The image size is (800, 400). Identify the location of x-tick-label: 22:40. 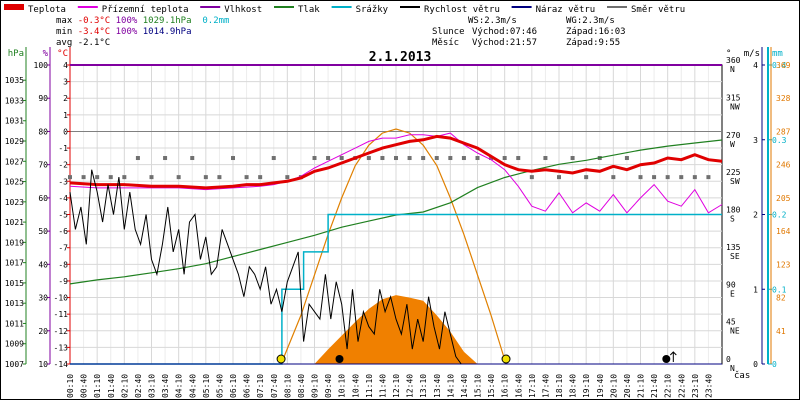
(681, 386).